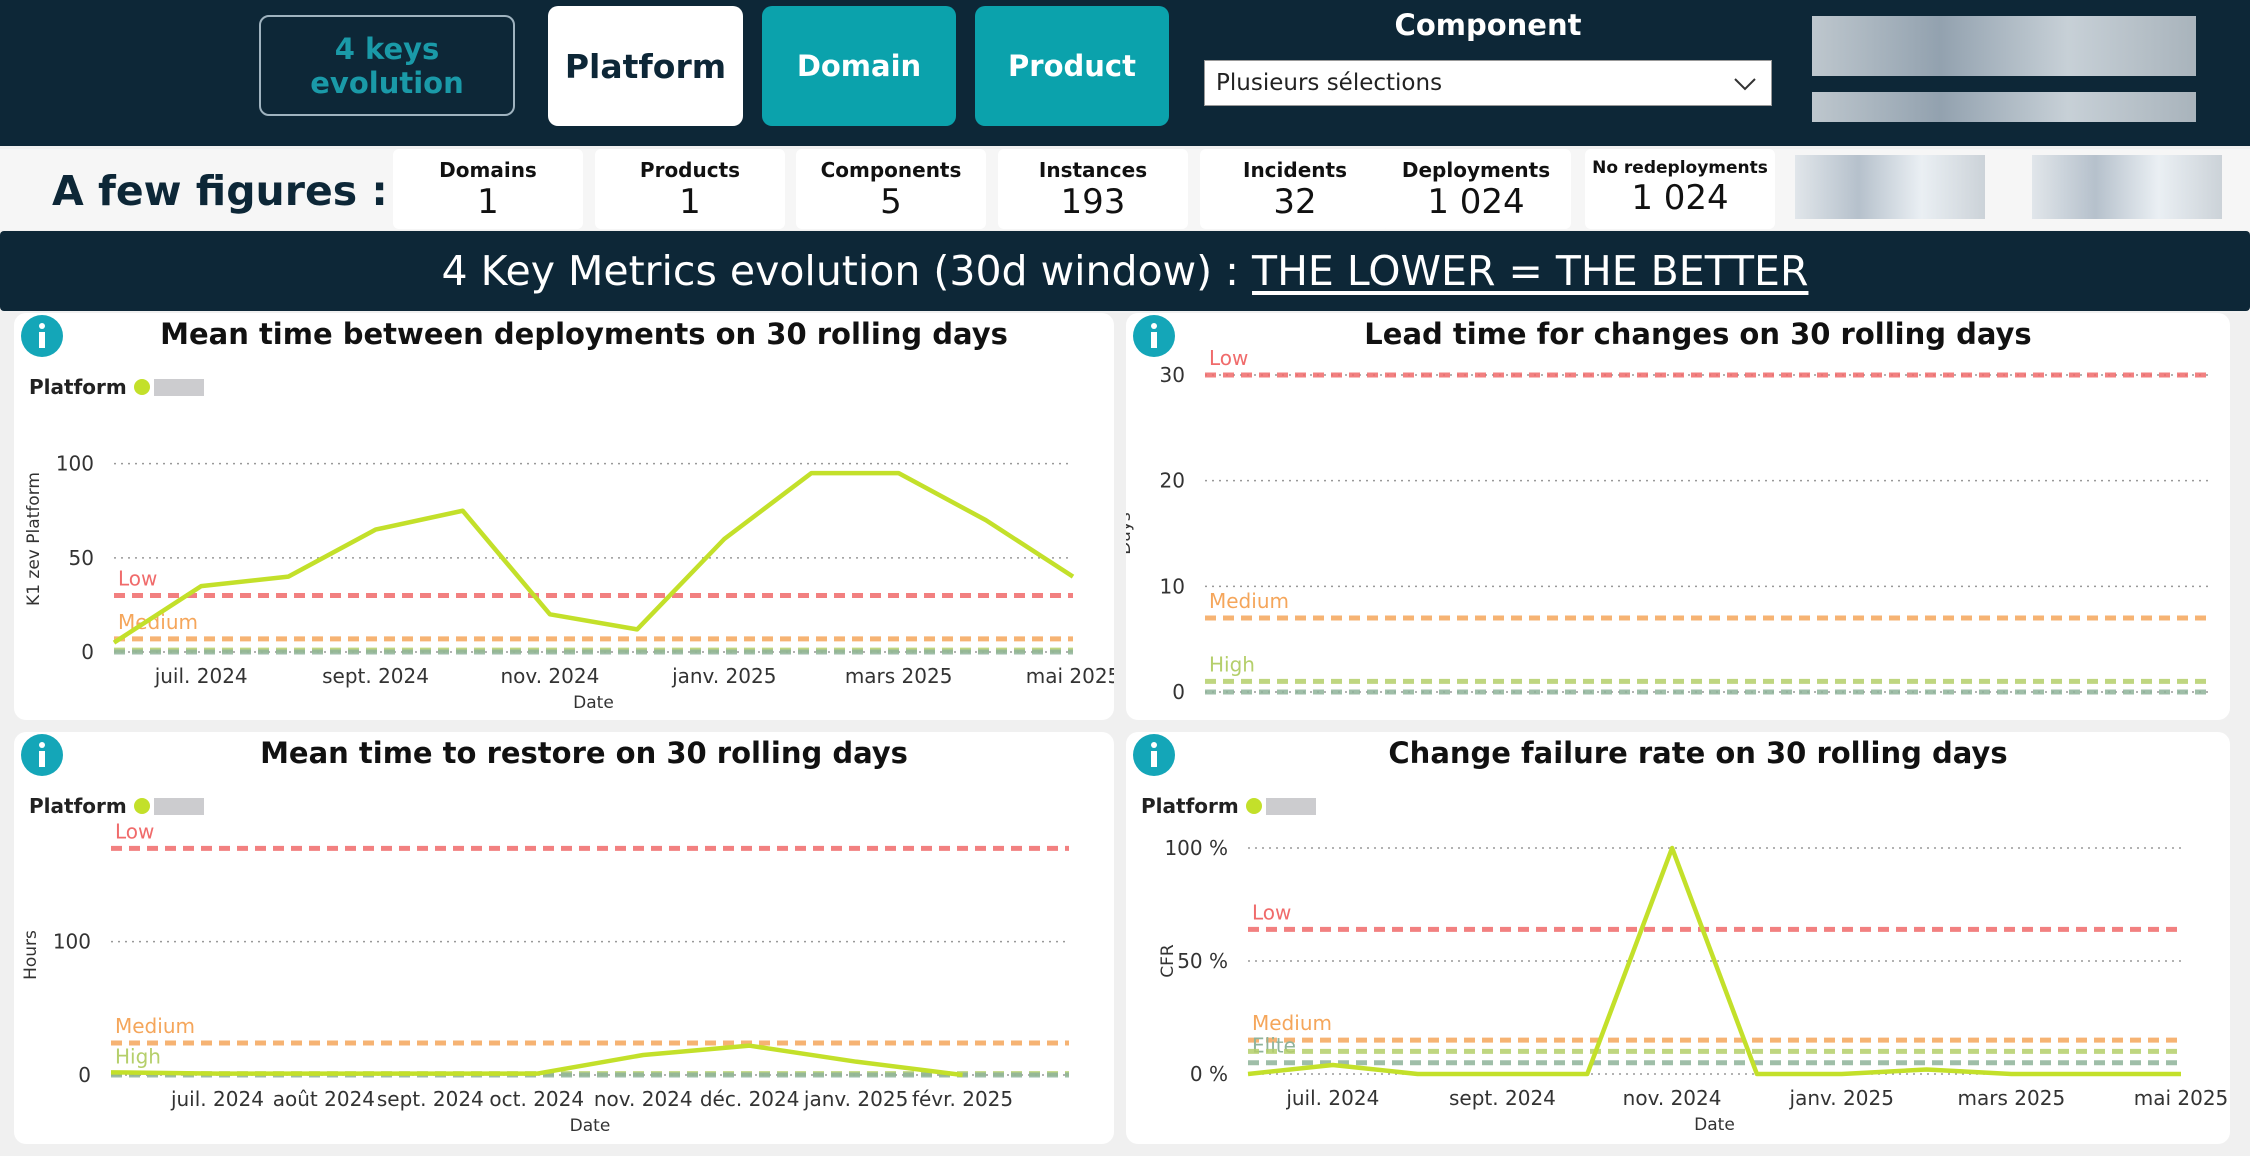 The image size is (2250, 1156). I want to click on figure-card: Components 5, so click(891, 189).